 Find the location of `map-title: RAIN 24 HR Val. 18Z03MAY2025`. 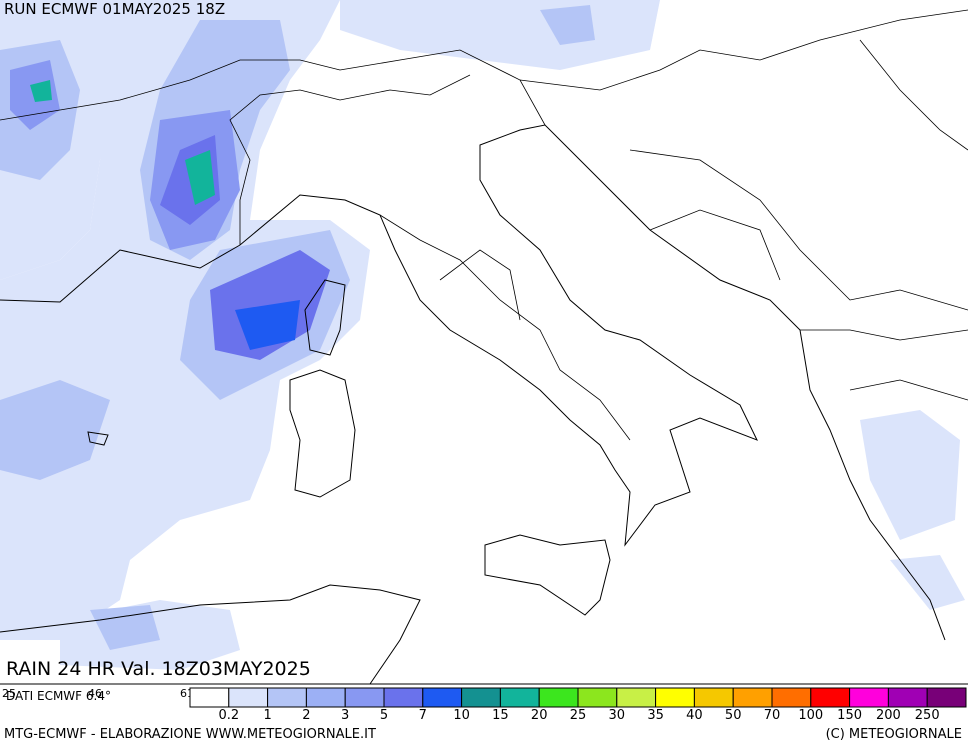

map-title: RAIN 24 HR Val. 18Z03MAY2025 is located at coordinates (158, 669).